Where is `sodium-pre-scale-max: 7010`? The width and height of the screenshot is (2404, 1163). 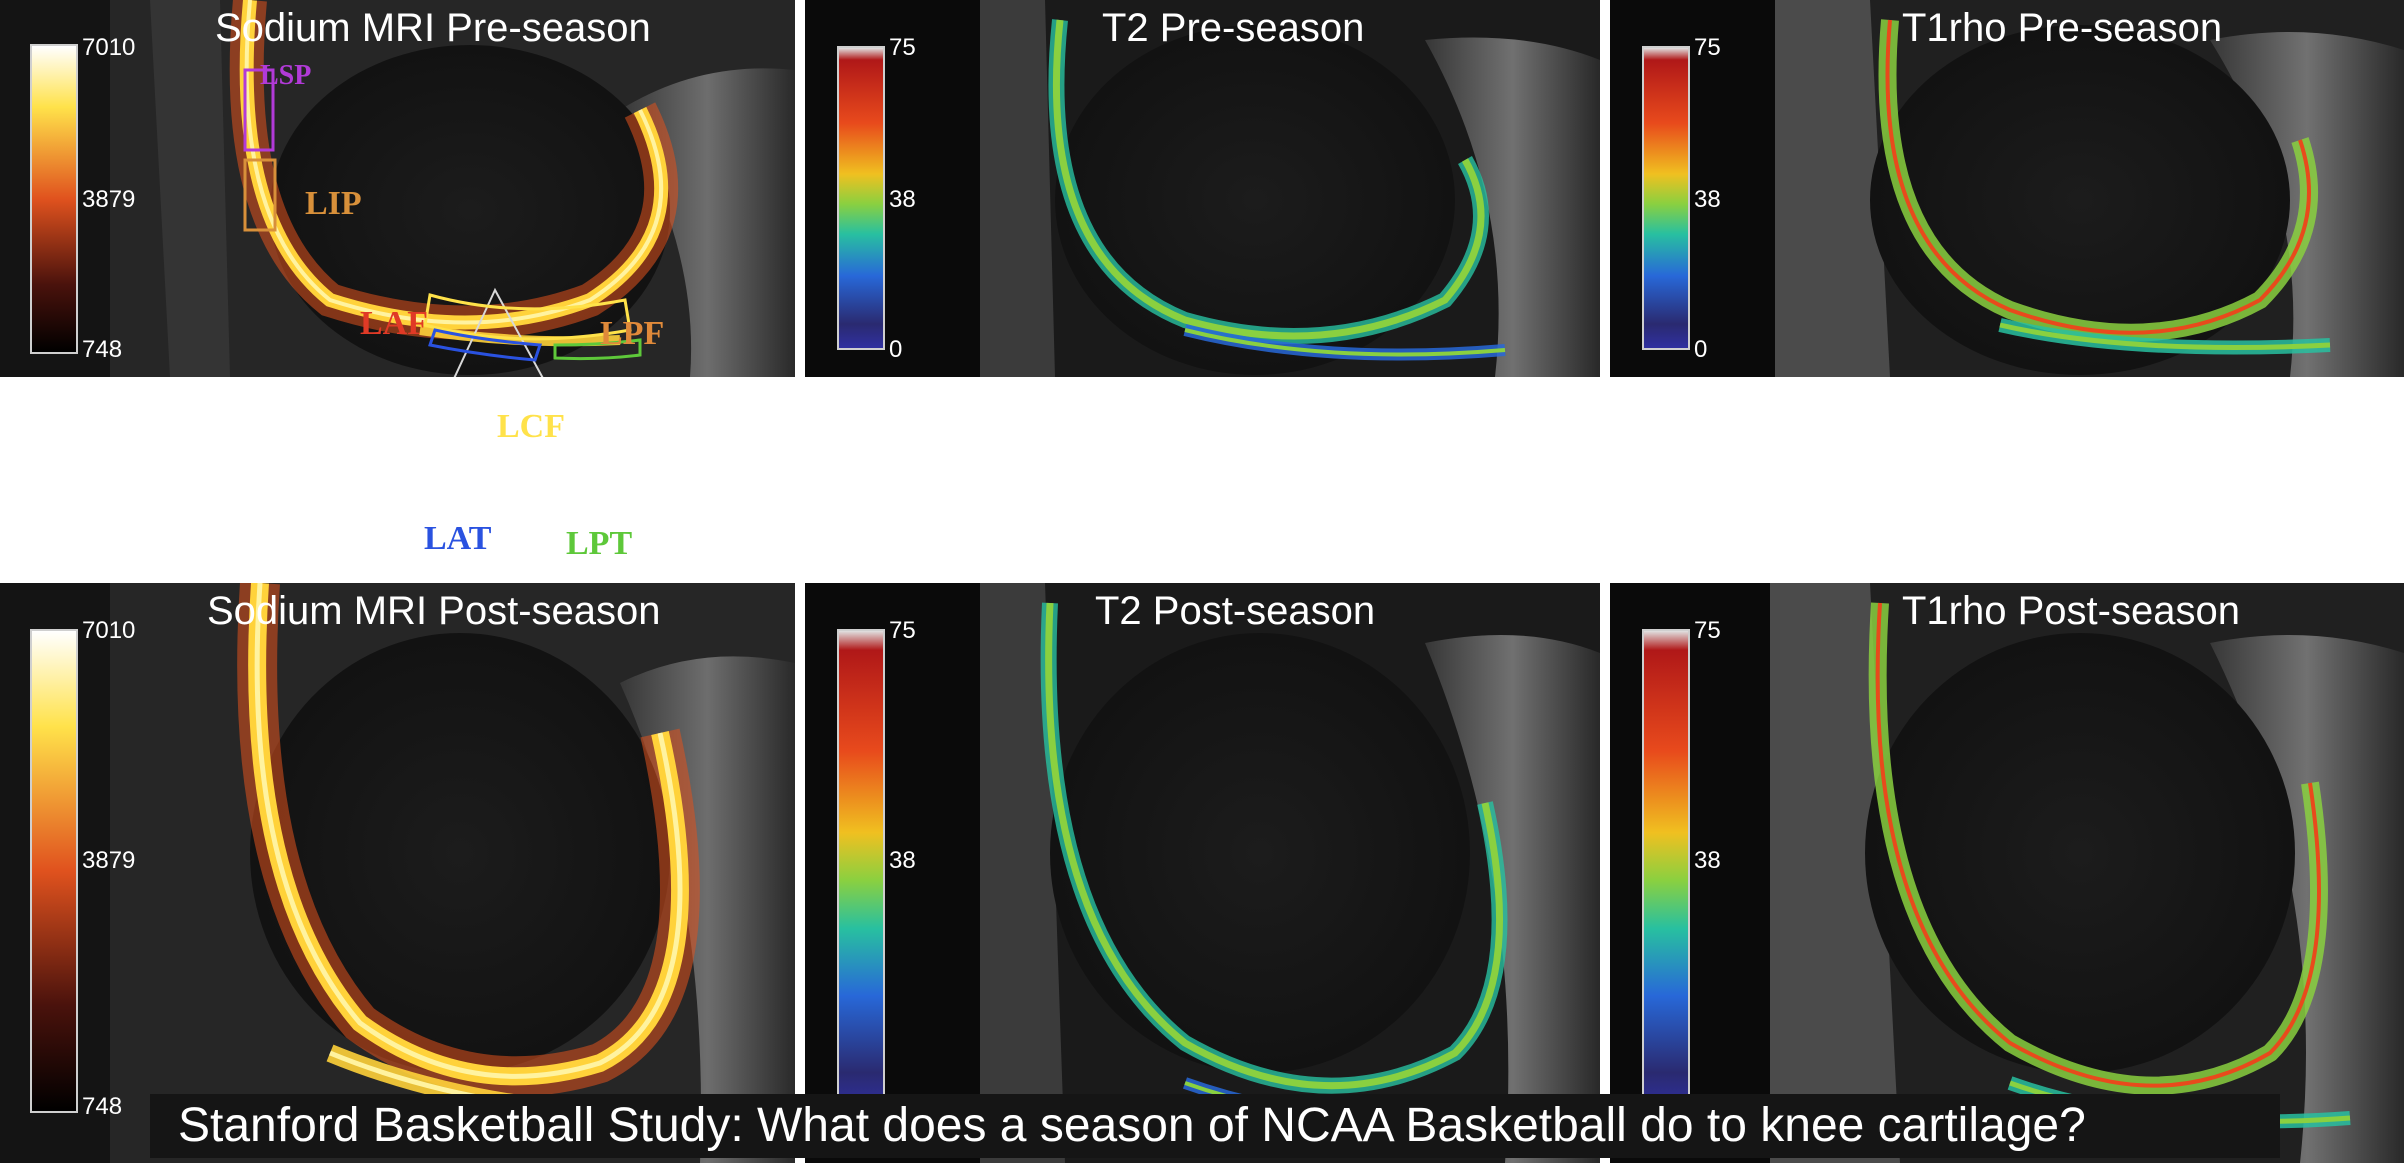
sodium-pre-scale-max: 7010 is located at coordinates (109, 47).